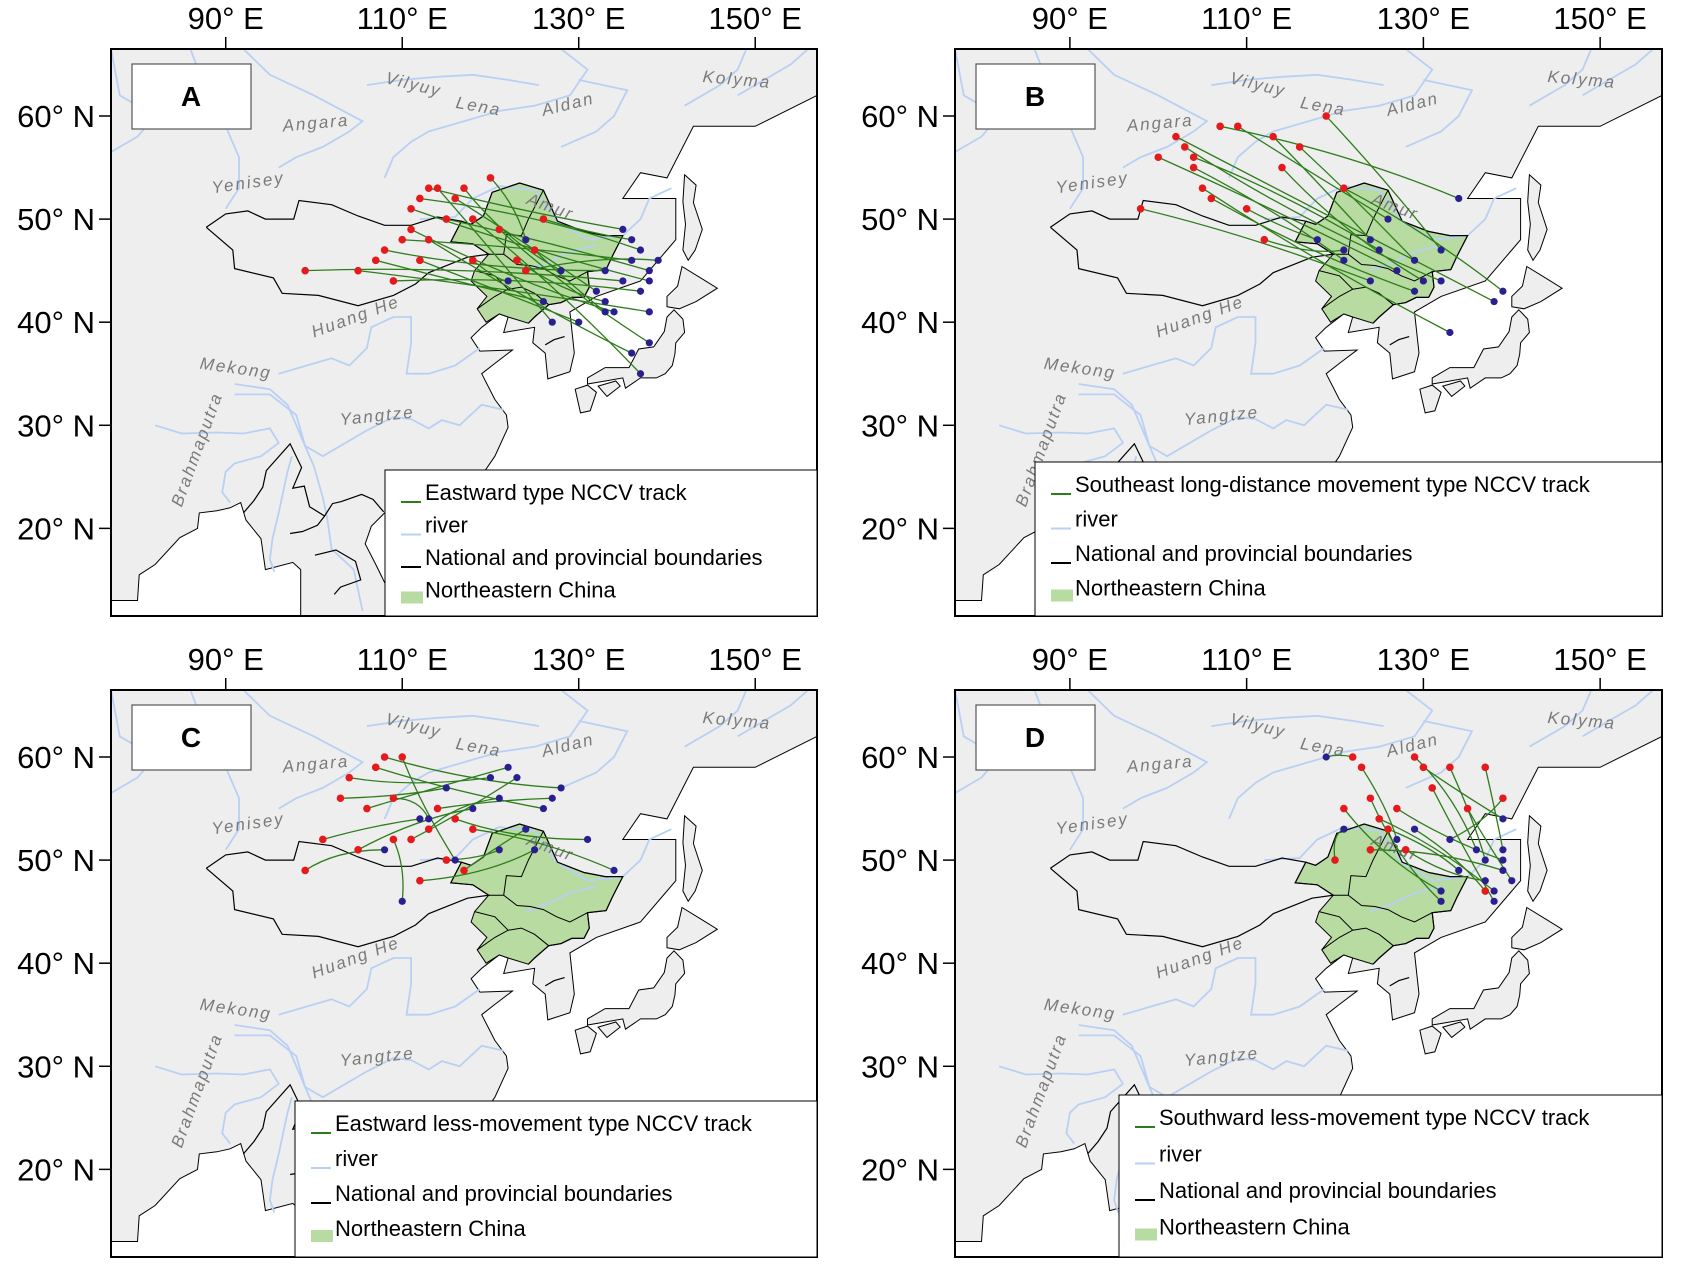 Image resolution: width=1693 pixels, height=1271 pixels. What do you see at coordinates (1070, 18) in the screenshot?
I see `lon-tick-label: 90° E` at bounding box center [1070, 18].